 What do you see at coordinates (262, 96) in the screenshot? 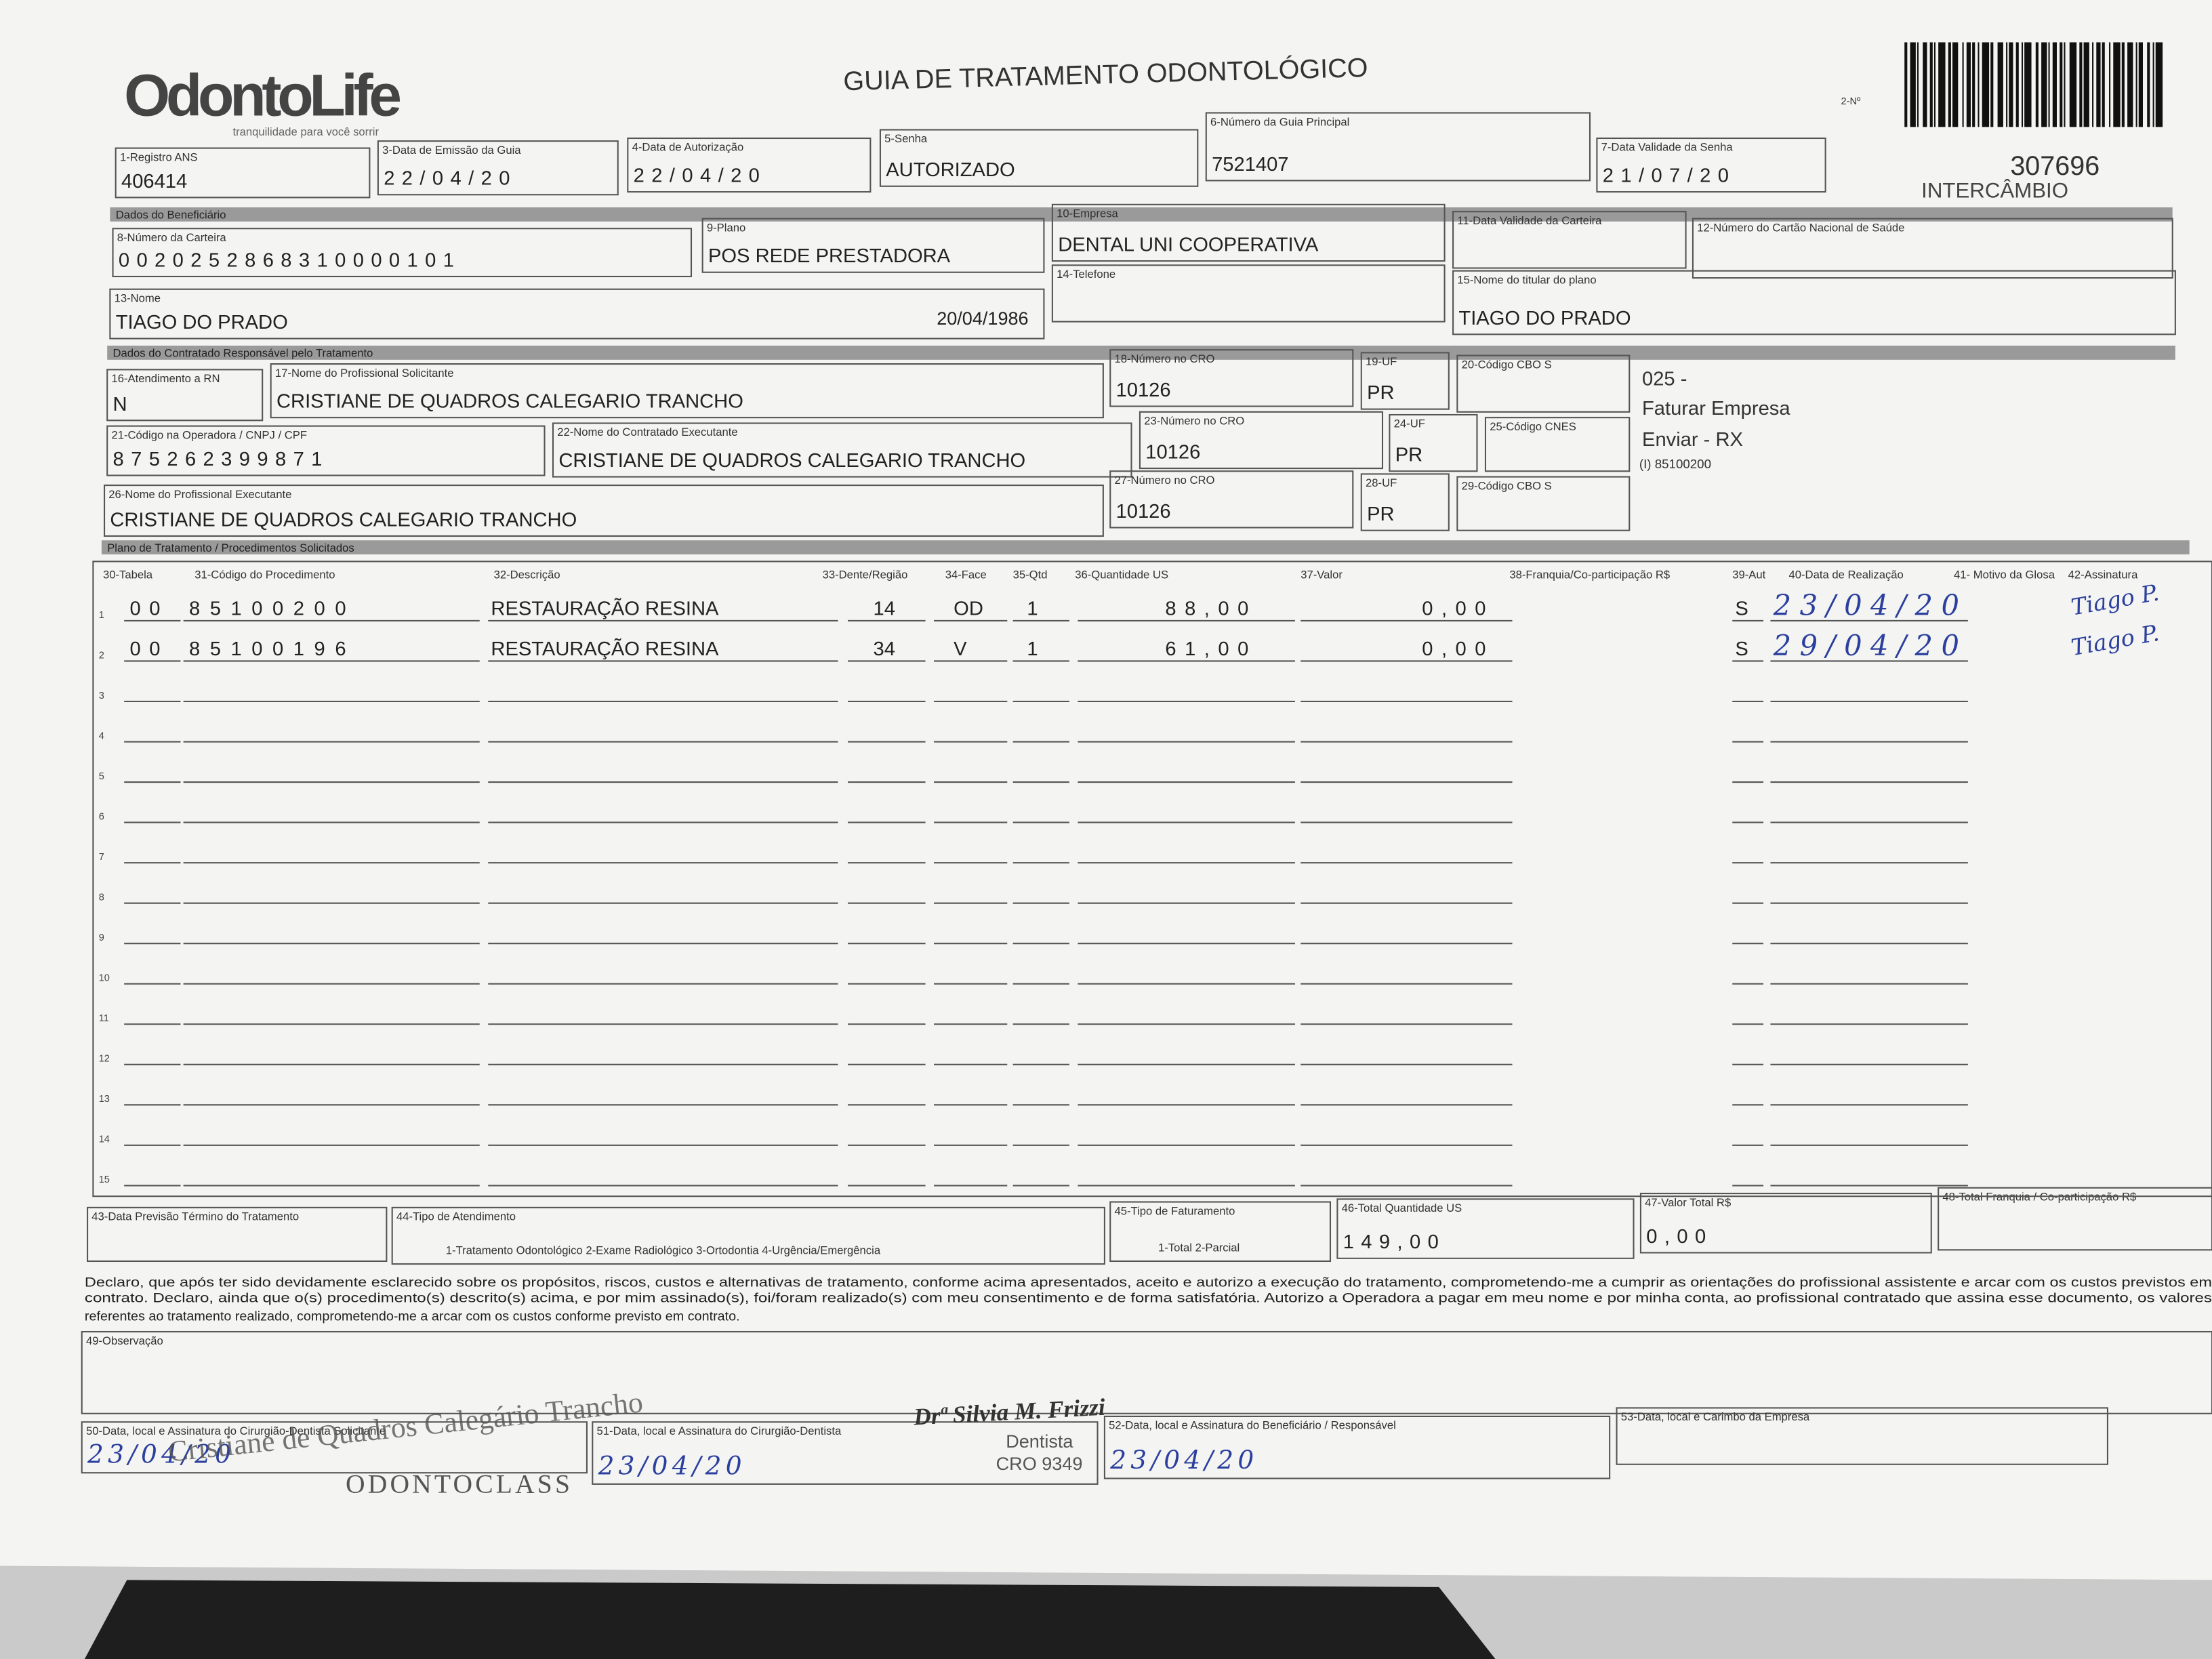
I see `logo: OdontoLife` at bounding box center [262, 96].